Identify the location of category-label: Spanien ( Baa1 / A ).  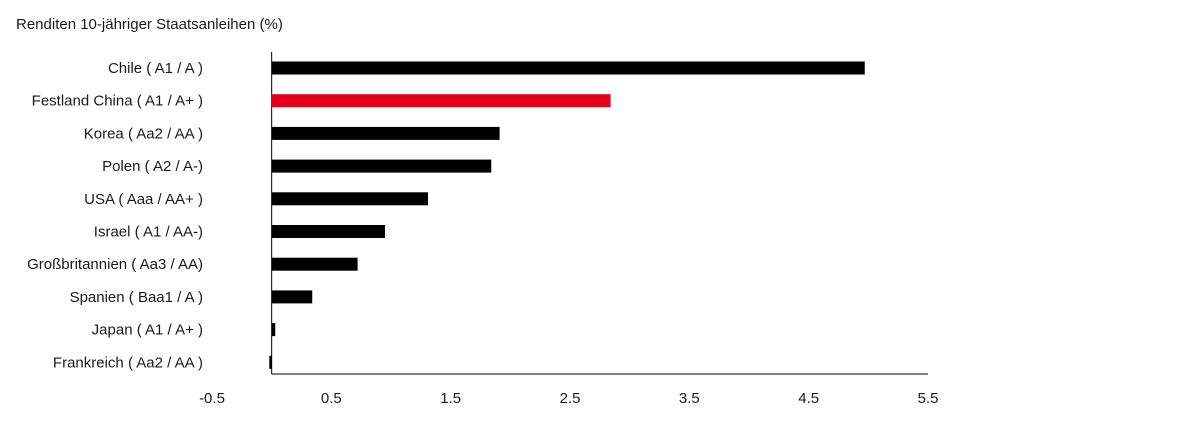
(136, 297).